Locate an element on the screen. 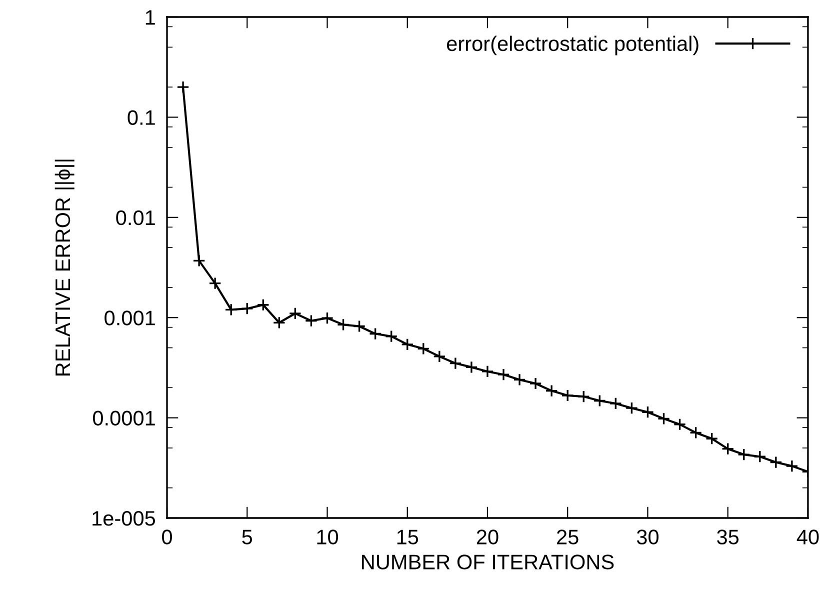  y-tick-label: 0.1 is located at coordinates (141, 117).